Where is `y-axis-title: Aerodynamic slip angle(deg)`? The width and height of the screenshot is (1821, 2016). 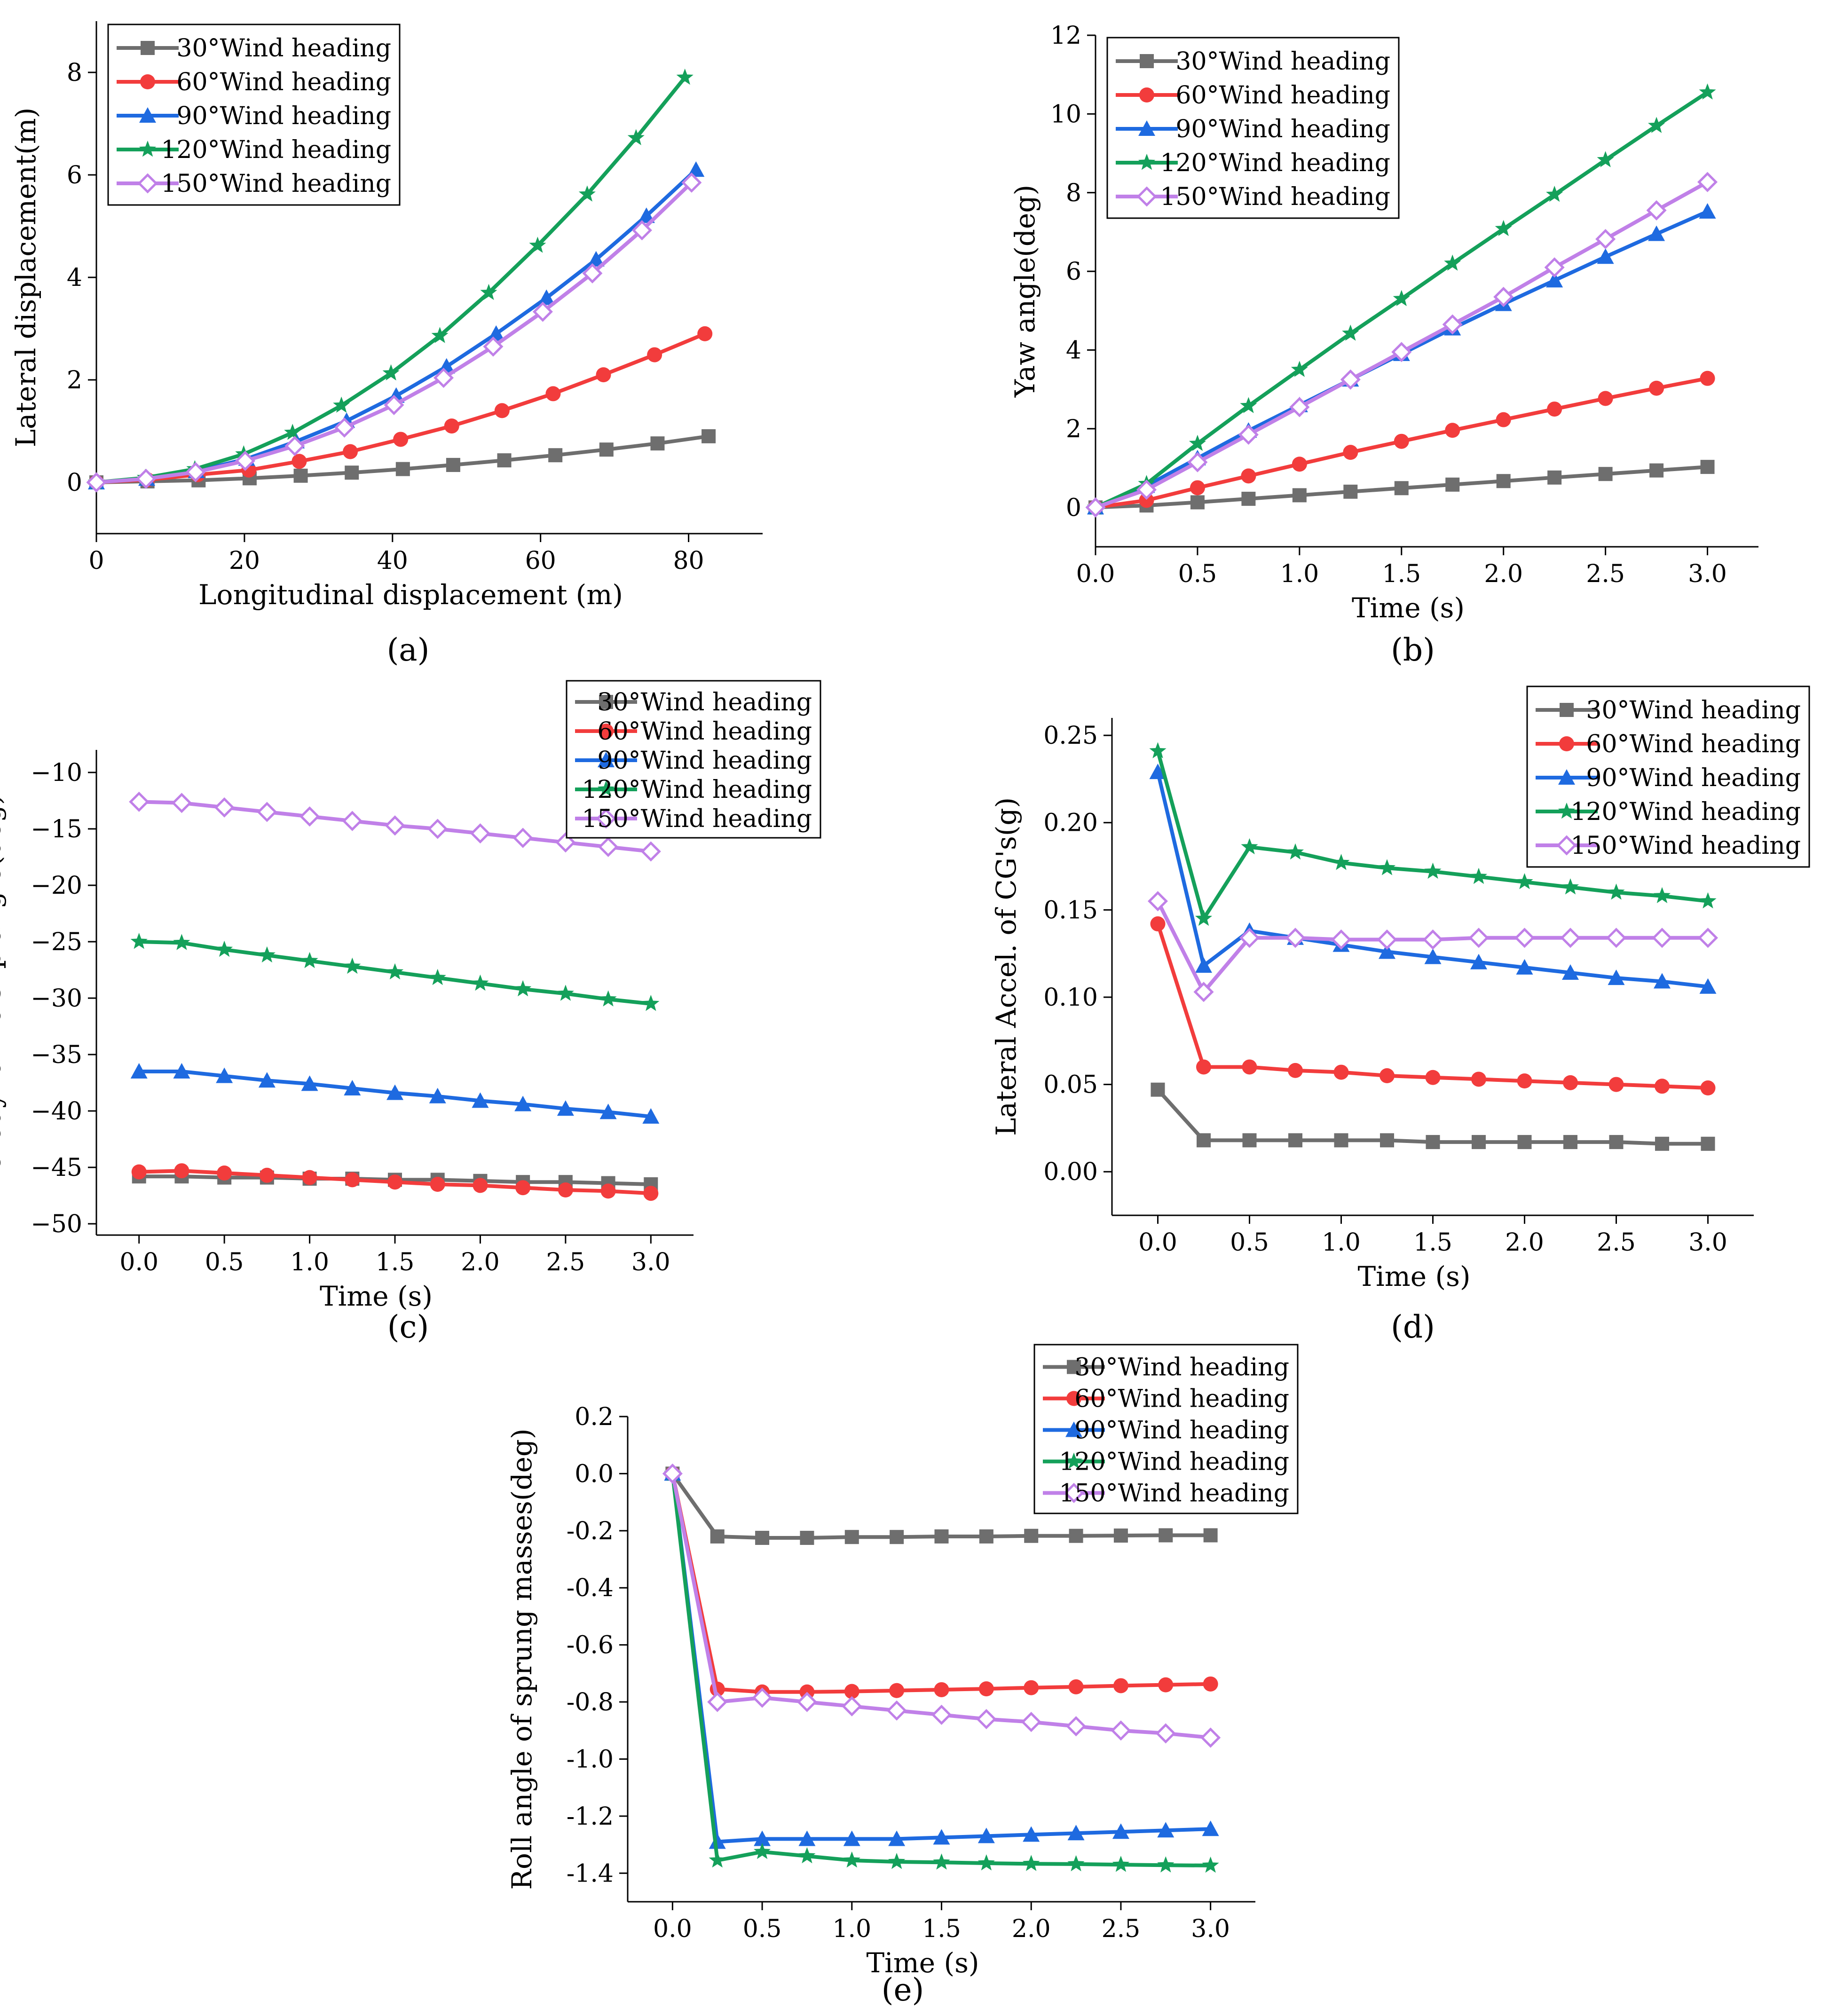 y-axis-title: Aerodynamic slip angle(deg) is located at coordinates (3, 992).